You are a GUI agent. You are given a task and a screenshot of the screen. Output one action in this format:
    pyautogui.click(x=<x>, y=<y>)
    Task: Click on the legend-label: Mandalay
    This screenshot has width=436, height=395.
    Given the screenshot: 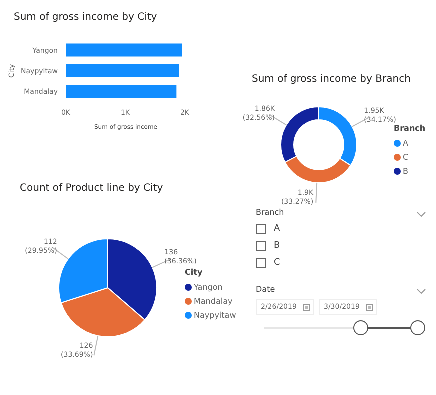 What is the action you would take?
    pyautogui.click(x=213, y=301)
    